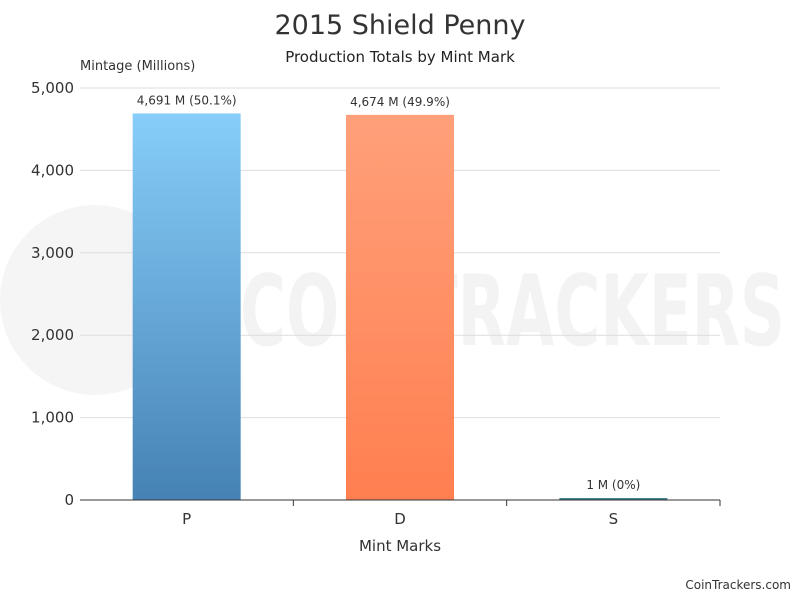 Image resolution: width=800 pixels, height=604 pixels. I want to click on chart-title: 2015 Shield Penny, so click(400, 25).